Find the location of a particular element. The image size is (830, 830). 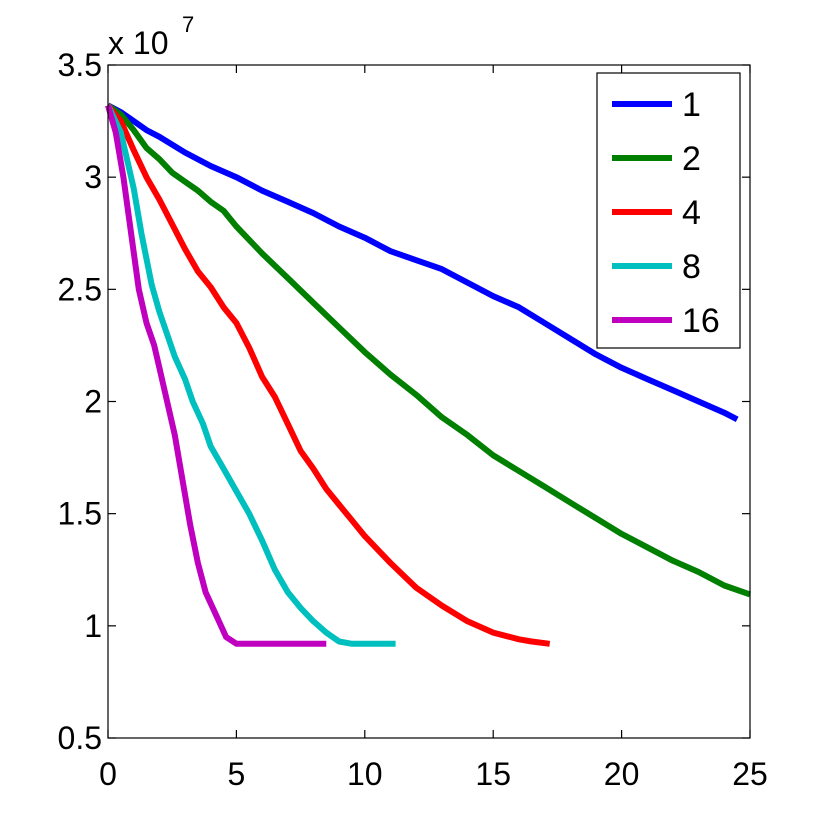

legend-item-2: 2 is located at coordinates (656, 159).